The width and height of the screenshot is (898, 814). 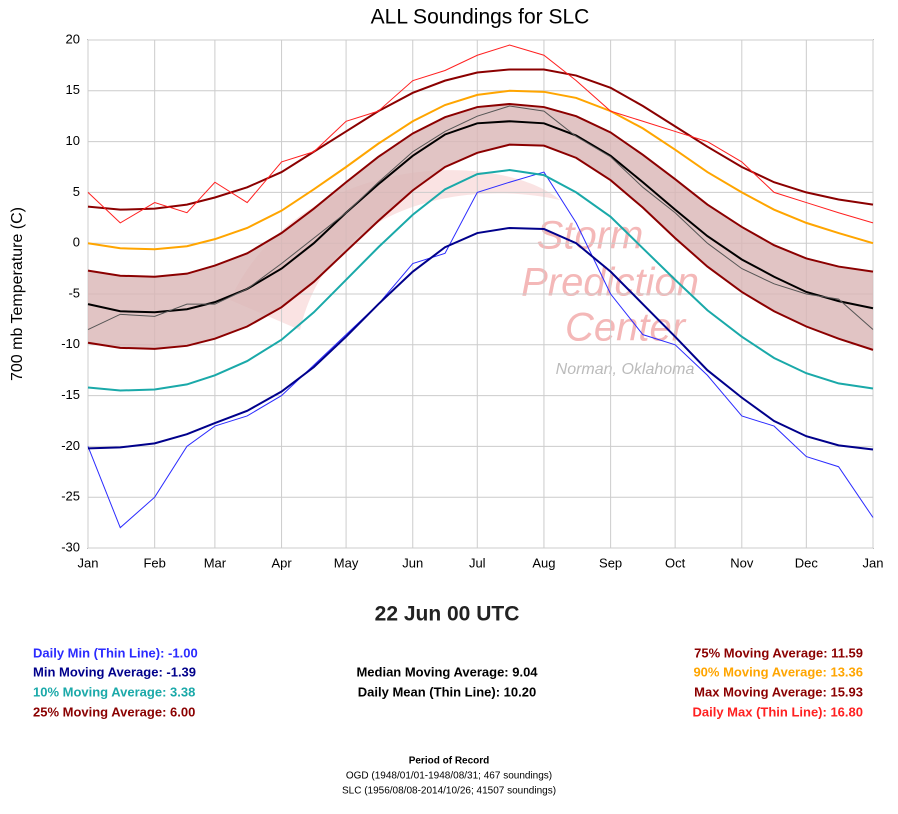 I want to click on legend-entry: Median Moving Average: 9.04, so click(x=447, y=671).